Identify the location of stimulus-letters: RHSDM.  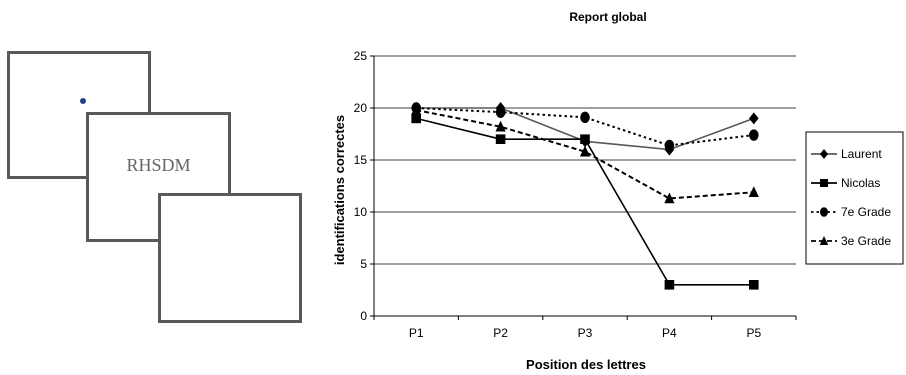
(158, 165).